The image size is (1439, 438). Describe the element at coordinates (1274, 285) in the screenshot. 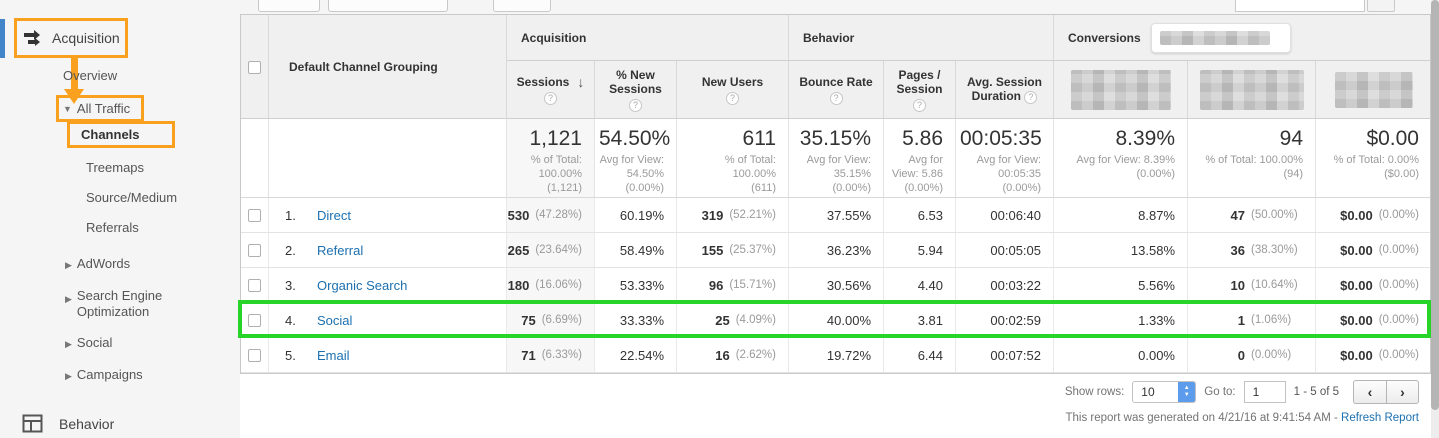

I see `goal-completions-pct: (10.64%)` at that location.